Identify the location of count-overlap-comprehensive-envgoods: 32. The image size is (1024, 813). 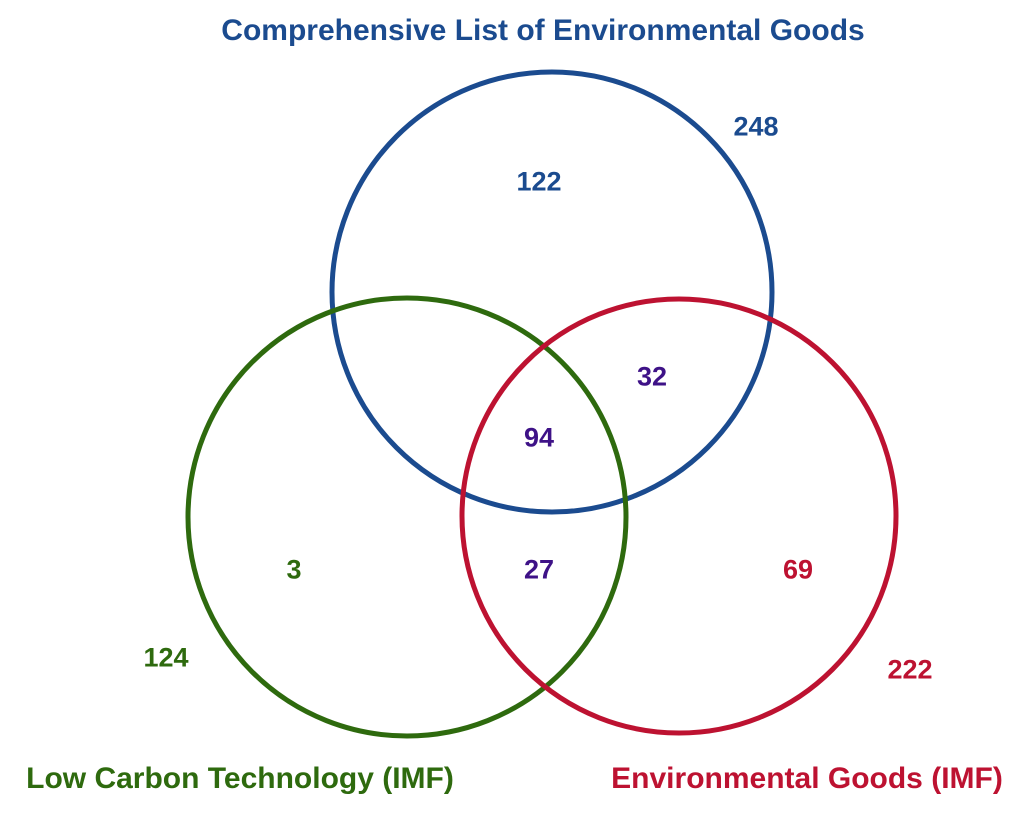
(652, 376).